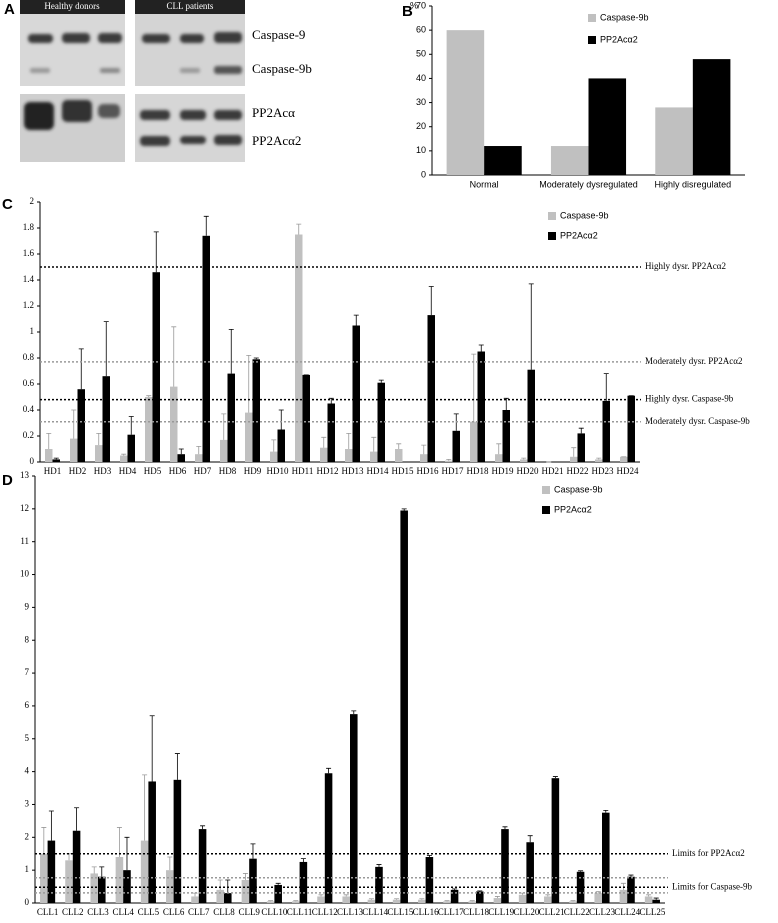 Image resolution: width=778 pixels, height=923 pixels. I want to click on reference-label: Limits for PP2Acα2, so click(708, 853).